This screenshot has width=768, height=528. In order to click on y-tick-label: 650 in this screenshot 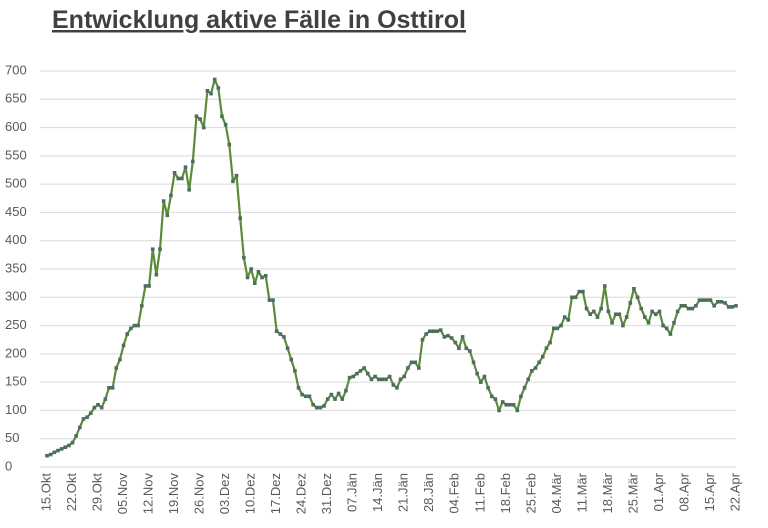, I will do `click(16, 98)`.